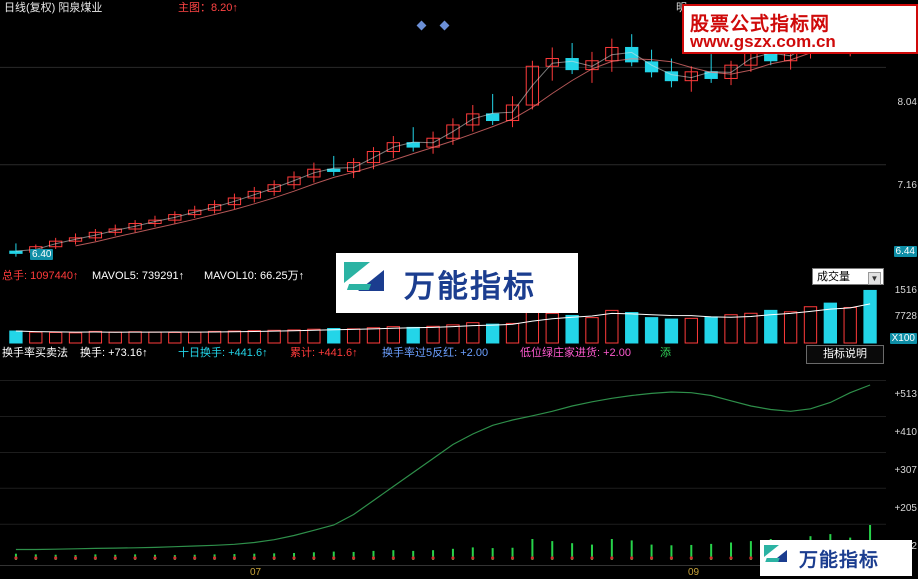 The height and width of the screenshot is (579, 918). Describe the element at coordinates (681, 8) in the screenshot. I see `header-right-label: 明` at that location.